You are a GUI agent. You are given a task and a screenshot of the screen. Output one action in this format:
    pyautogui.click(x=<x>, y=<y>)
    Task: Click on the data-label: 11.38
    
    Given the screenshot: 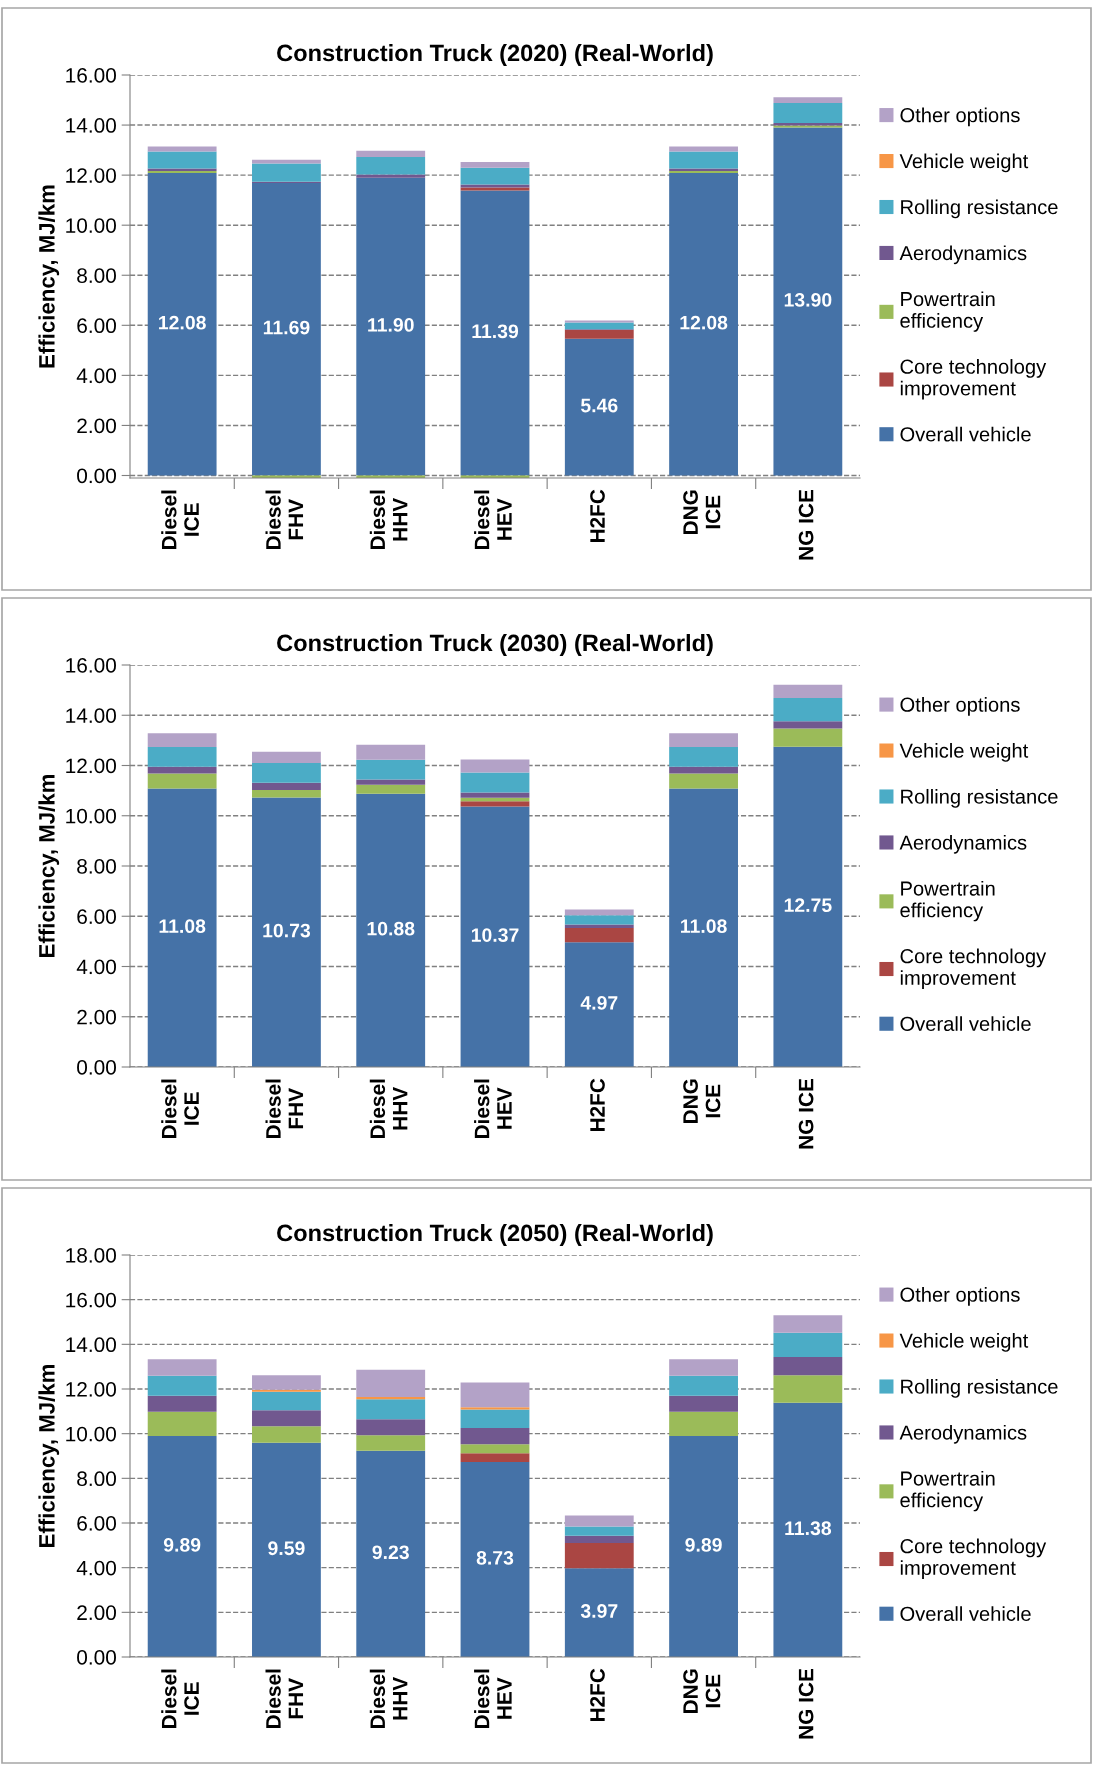 What is the action you would take?
    pyautogui.click(x=808, y=1528)
    